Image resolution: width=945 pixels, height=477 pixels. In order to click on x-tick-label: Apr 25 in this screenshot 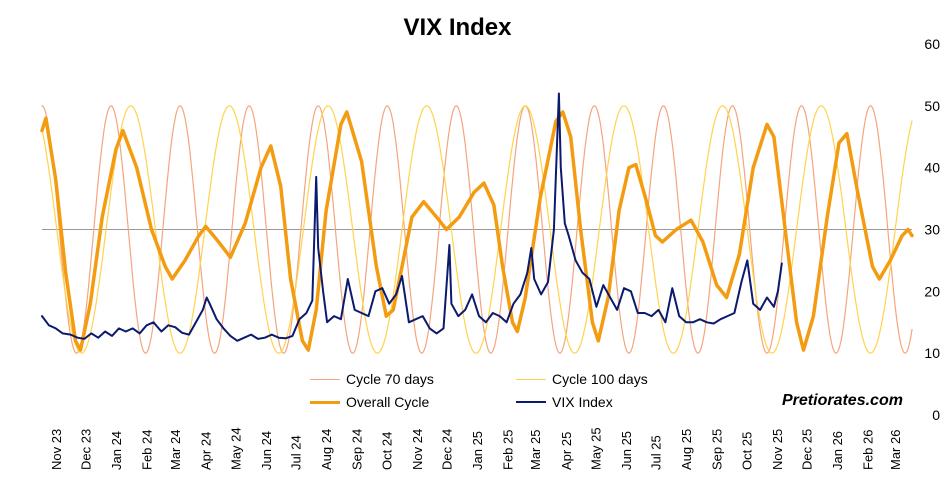, I will do `click(566, 451)`.